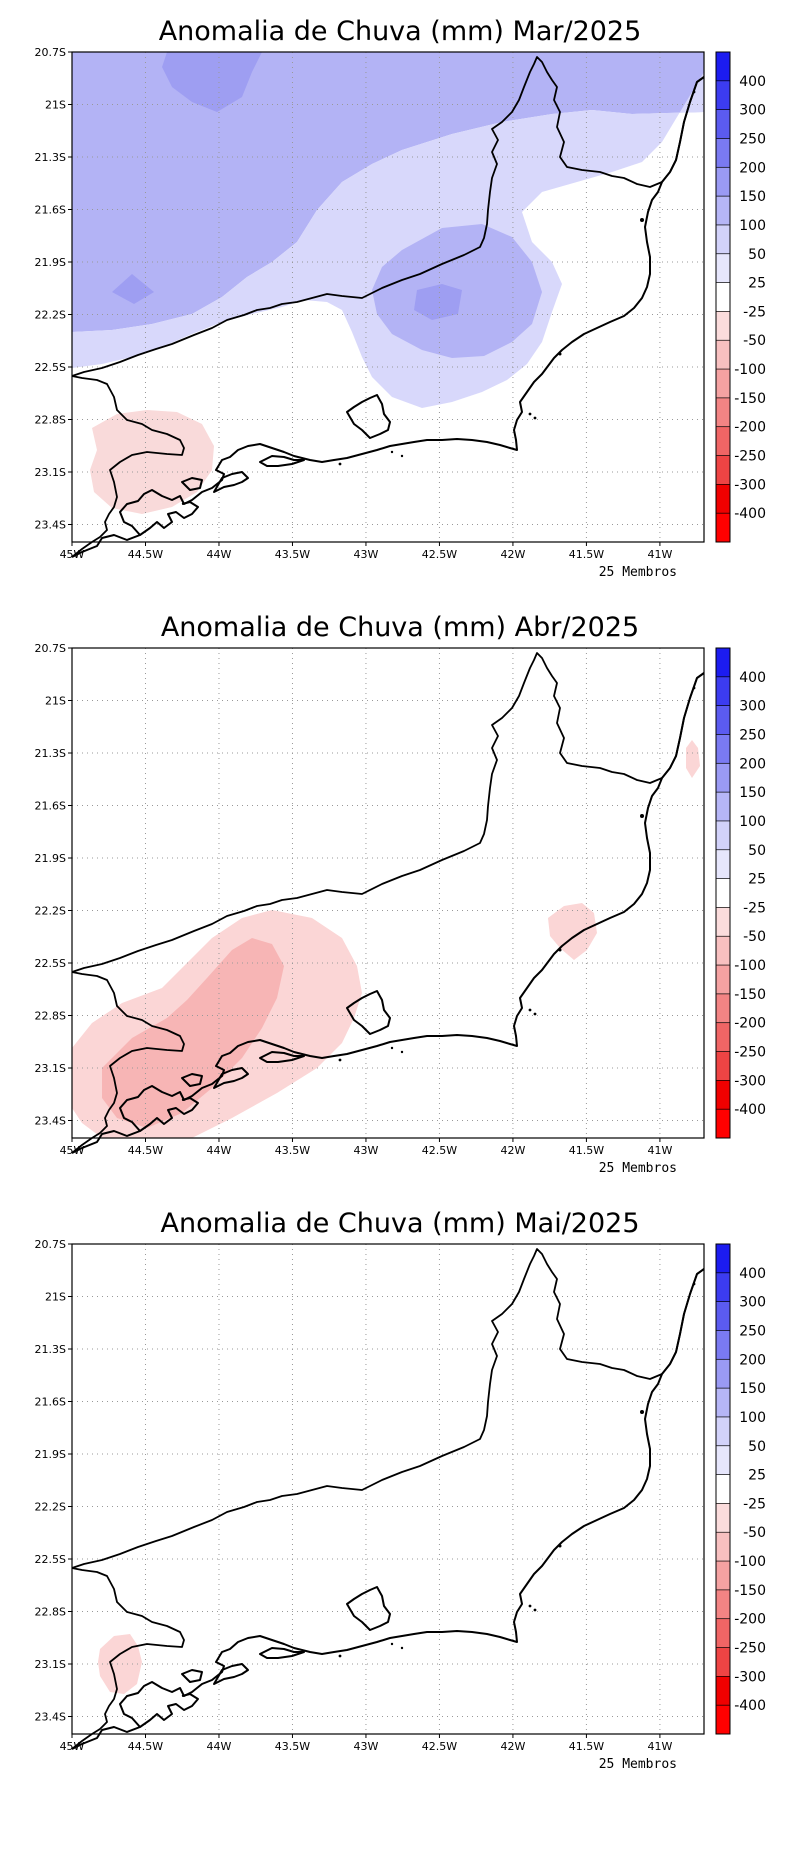  Describe the element at coordinates (388, 192) in the screenshot. I see `anomaly-north-band` at that location.